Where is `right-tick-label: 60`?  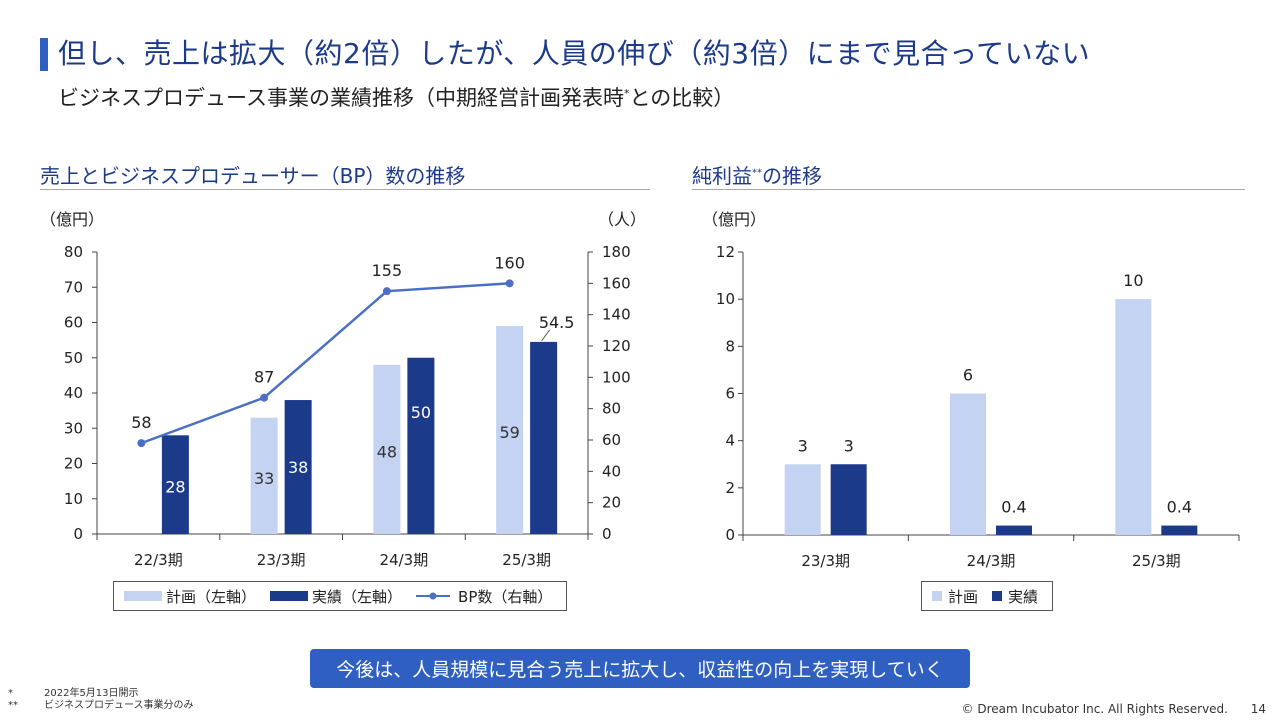 right-tick-label: 60 is located at coordinates (611, 440).